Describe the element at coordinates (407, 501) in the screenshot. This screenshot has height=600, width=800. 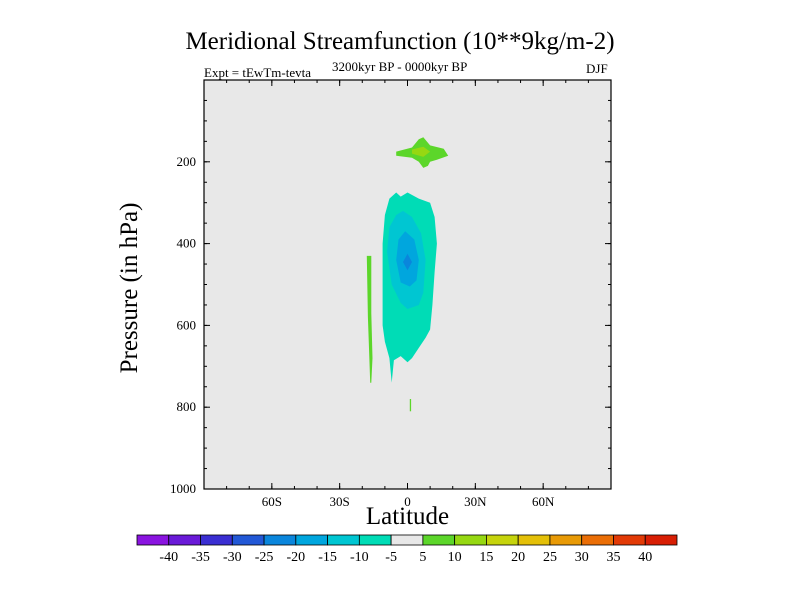
I see `x-tick-label: 0` at that location.